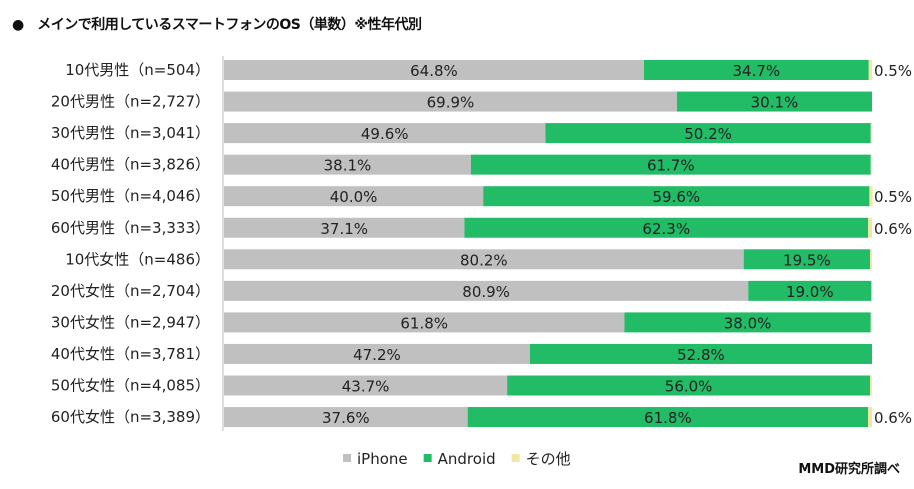  Describe the element at coordinates (382, 459) in the screenshot. I see `legend-label: iPhone` at that location.